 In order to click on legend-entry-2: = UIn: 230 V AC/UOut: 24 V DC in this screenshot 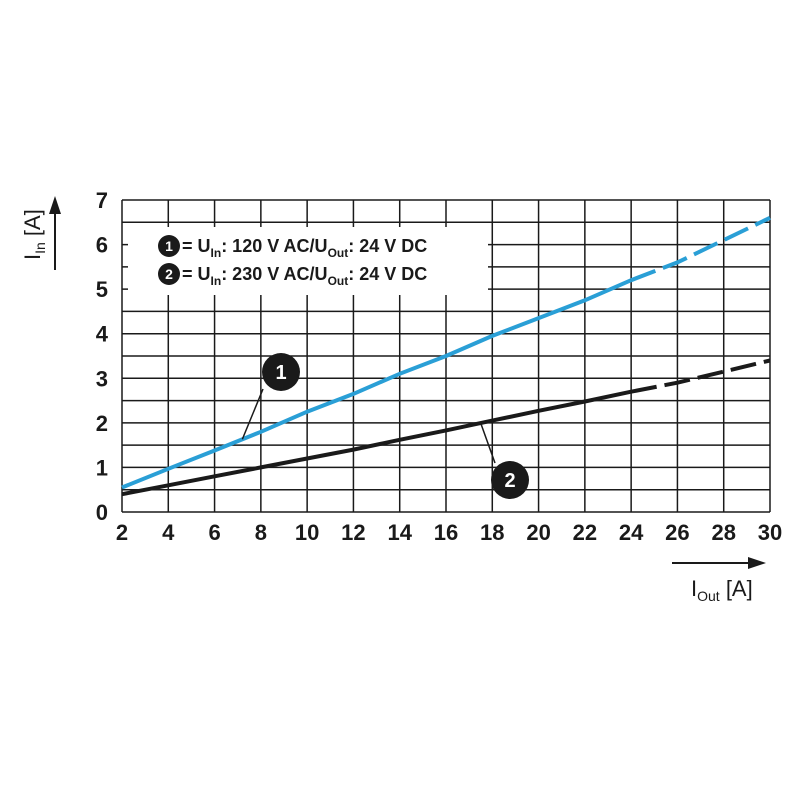, I will do `click(304, 276)`.